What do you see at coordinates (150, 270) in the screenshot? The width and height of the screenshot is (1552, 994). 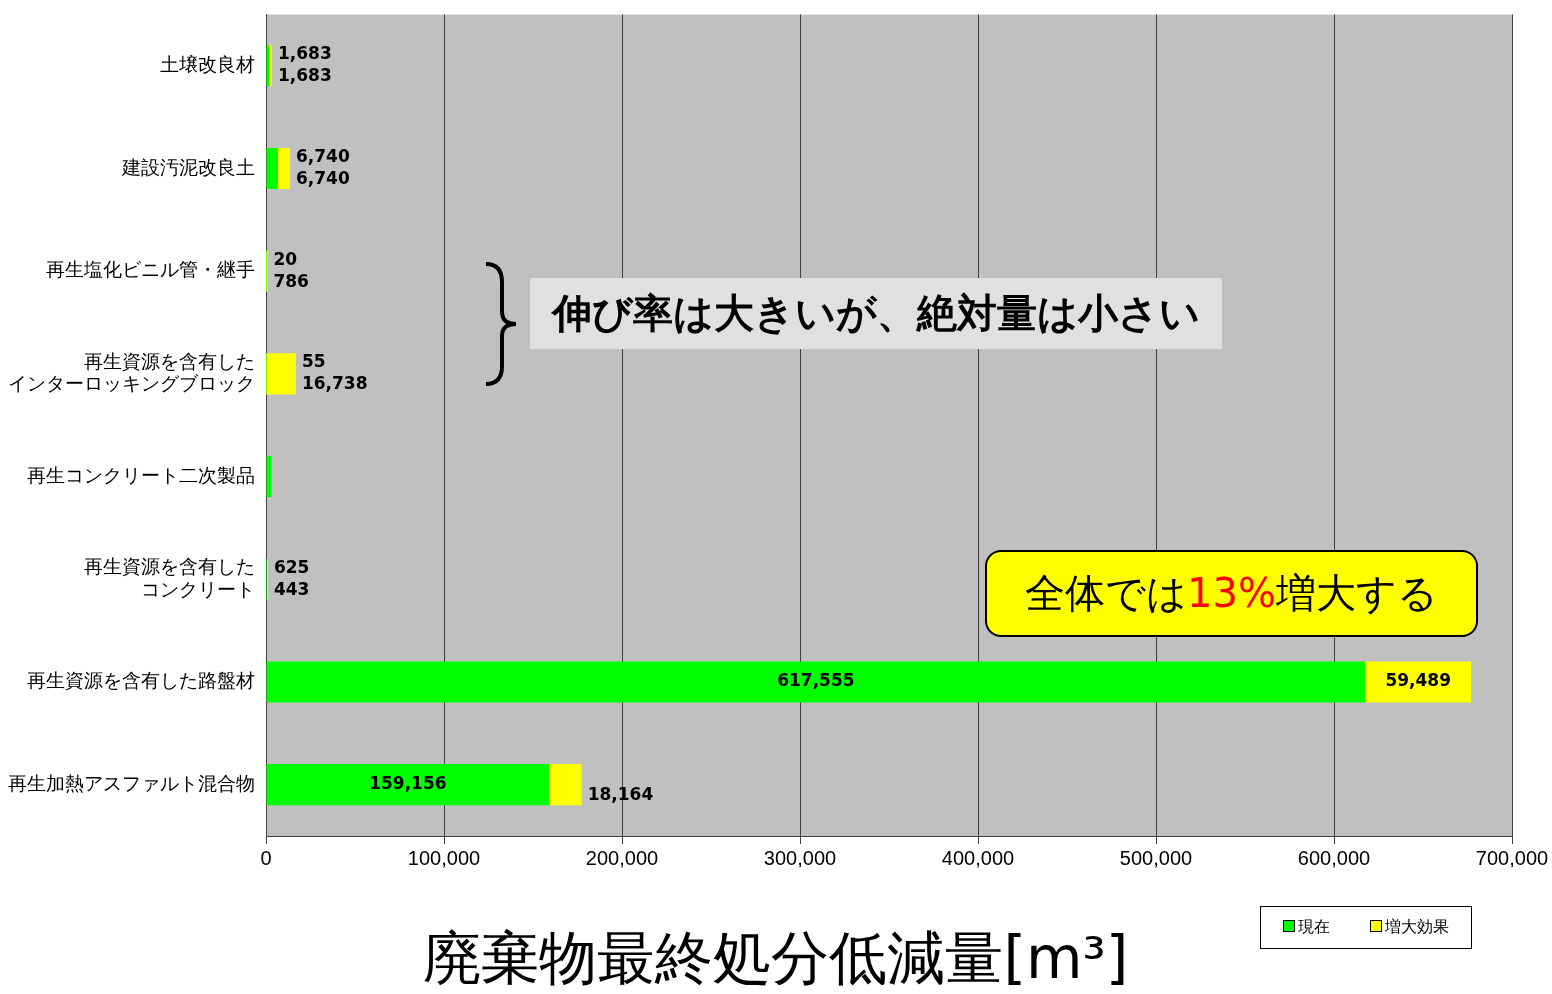 I see `y-tick-label: 再生塩化ビニル管・継手` at bounding box center [150, 270].